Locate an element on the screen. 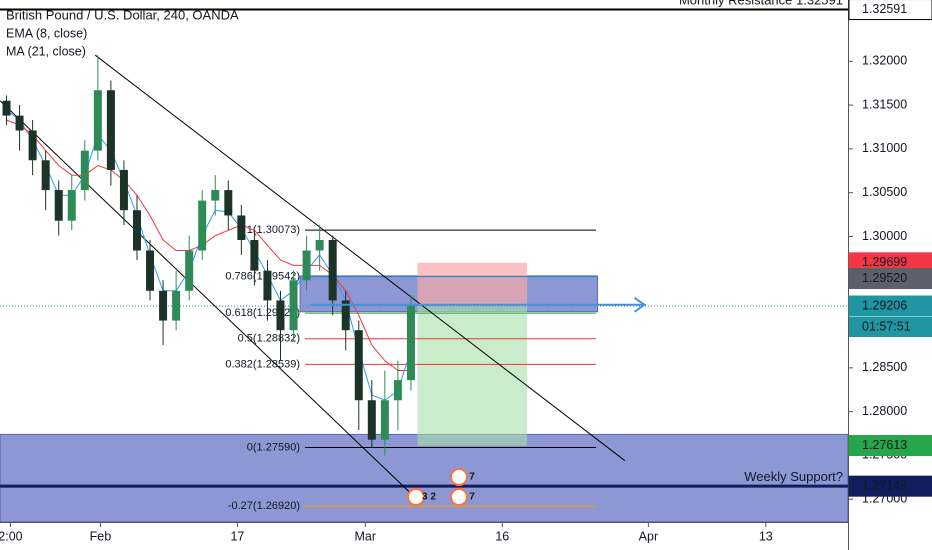 This screenshot has width=932, height=550. x-tick-label: 17 is located at coordinates (237, 536).